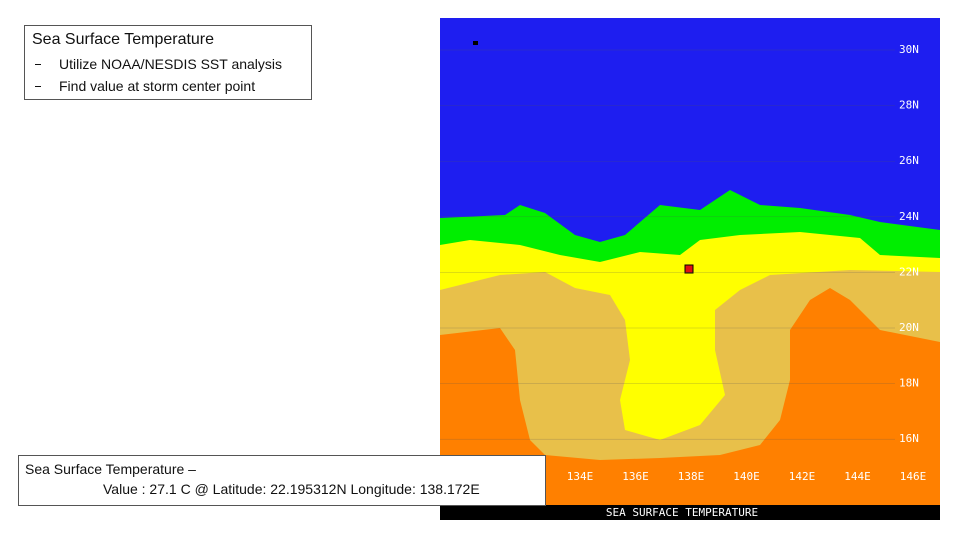  Describe the element at coordinates (909, 271) in the screenshot. I see `latitude-label: 22N` at that location.